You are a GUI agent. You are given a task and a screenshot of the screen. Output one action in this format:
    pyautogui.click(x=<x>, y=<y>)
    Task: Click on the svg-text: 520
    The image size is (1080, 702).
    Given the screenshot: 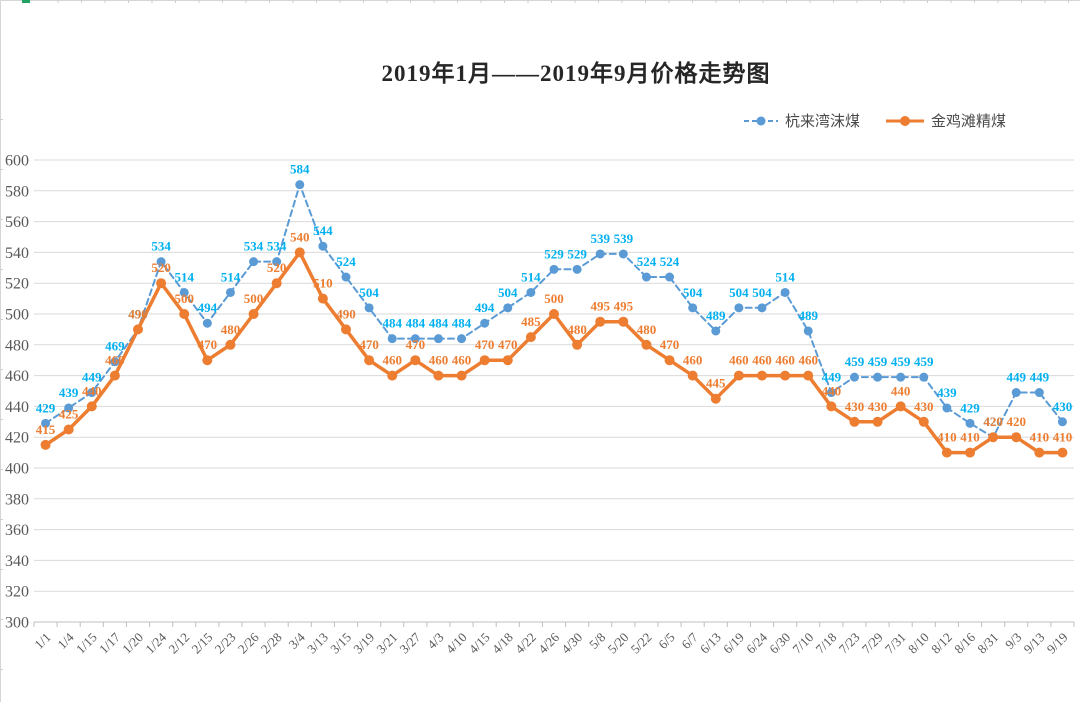 What is the action you would take?
    pyautogui.click(x=161, y=267)
    